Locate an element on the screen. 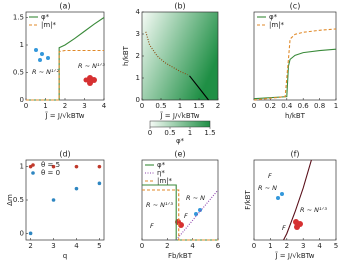  x-tick-label: 1.5 is located at coordinates (198, 106).